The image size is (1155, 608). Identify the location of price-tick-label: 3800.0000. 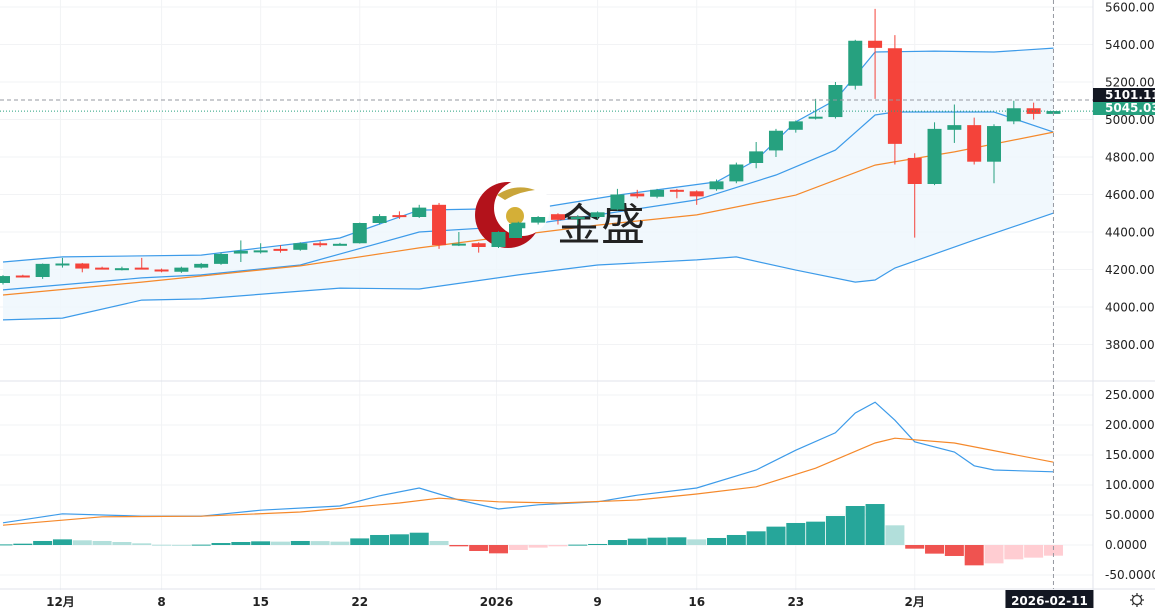
(1130, 345).